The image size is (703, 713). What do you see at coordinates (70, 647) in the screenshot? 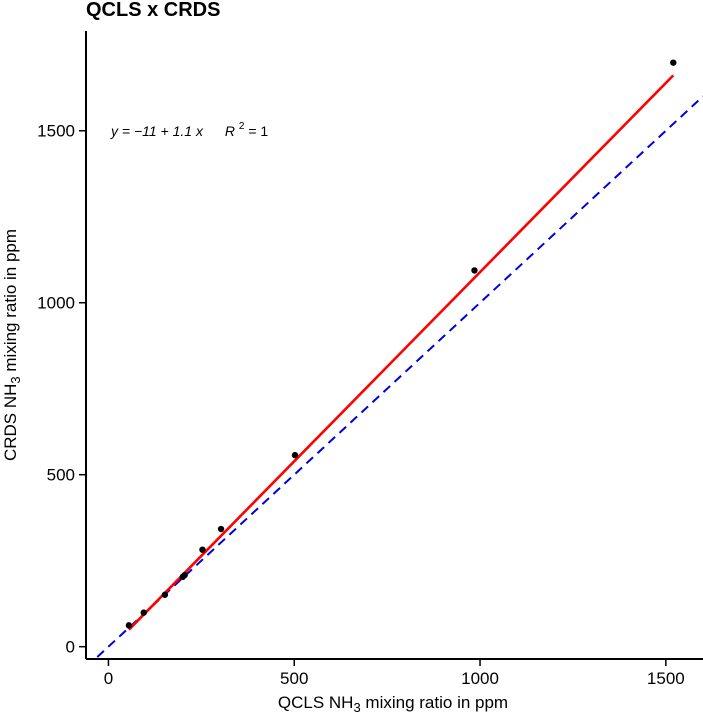
I see `y-tick-label: 0` at bounding box center [70, 647].